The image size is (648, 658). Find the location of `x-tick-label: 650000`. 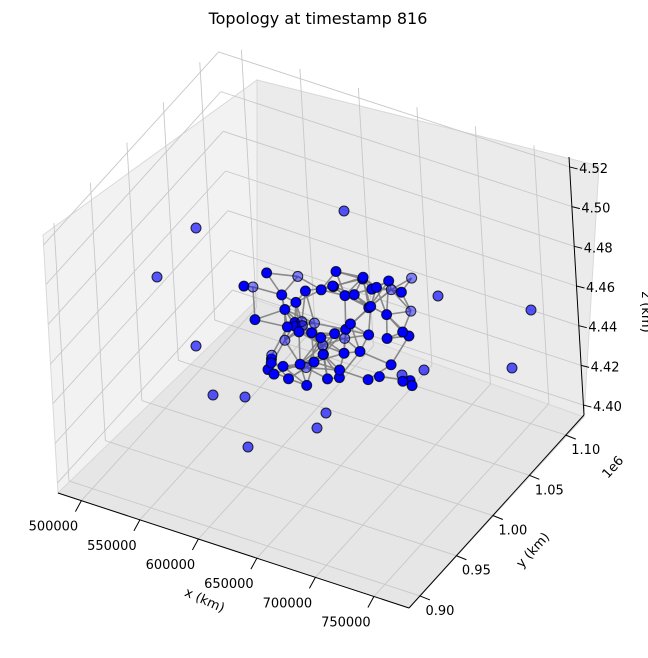

x-tick-label: 650000 is located at coordinates (229, 584).